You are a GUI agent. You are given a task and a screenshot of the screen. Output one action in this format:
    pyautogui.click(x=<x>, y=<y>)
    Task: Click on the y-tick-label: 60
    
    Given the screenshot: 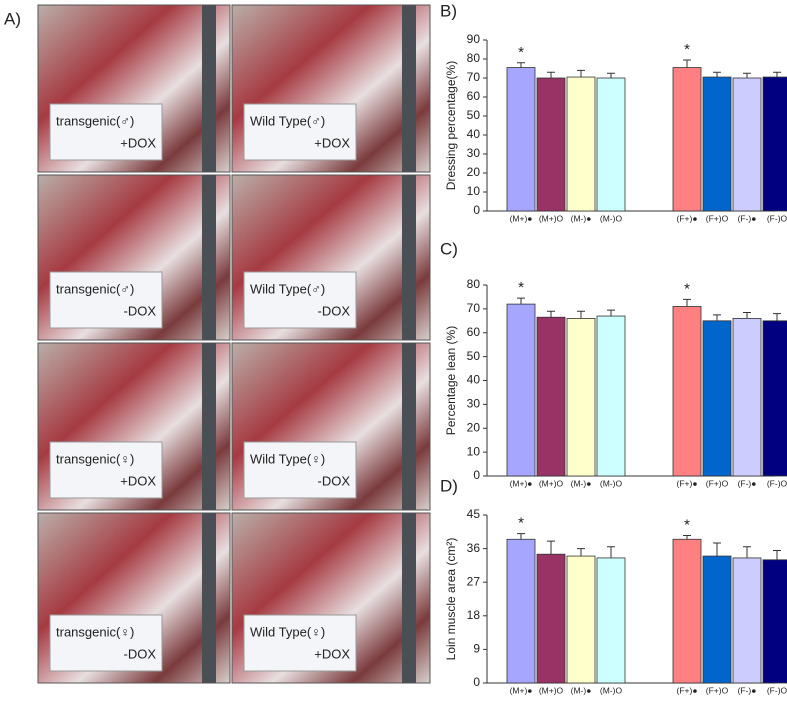 What is the action you would take?
    pyautogui.click(x=474, y=96)
    